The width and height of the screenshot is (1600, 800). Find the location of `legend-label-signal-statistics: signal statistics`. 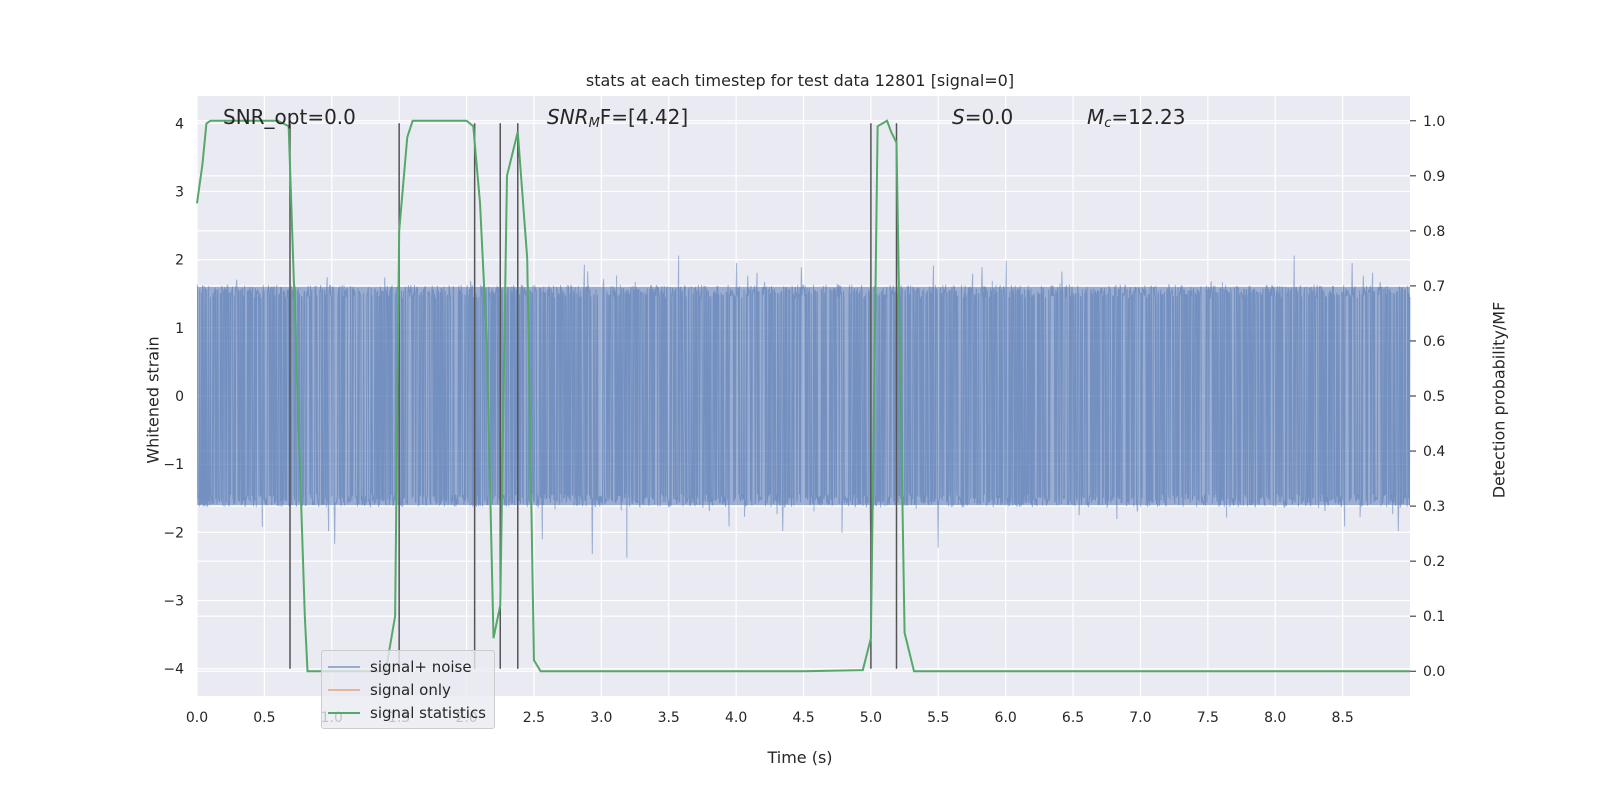

legend-label-signal-statistics: signal statistics is located at coordinates (428, 712).